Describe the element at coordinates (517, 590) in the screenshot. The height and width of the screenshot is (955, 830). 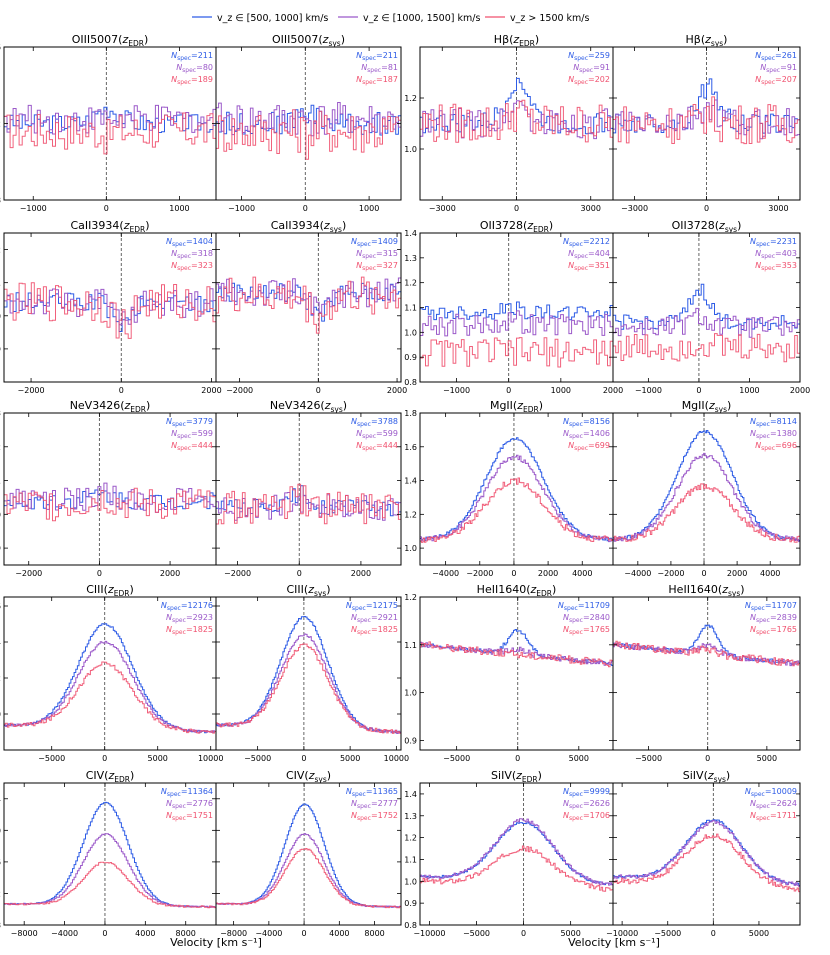
I see `panel-title: HeII1640(zEDR)` at that location.